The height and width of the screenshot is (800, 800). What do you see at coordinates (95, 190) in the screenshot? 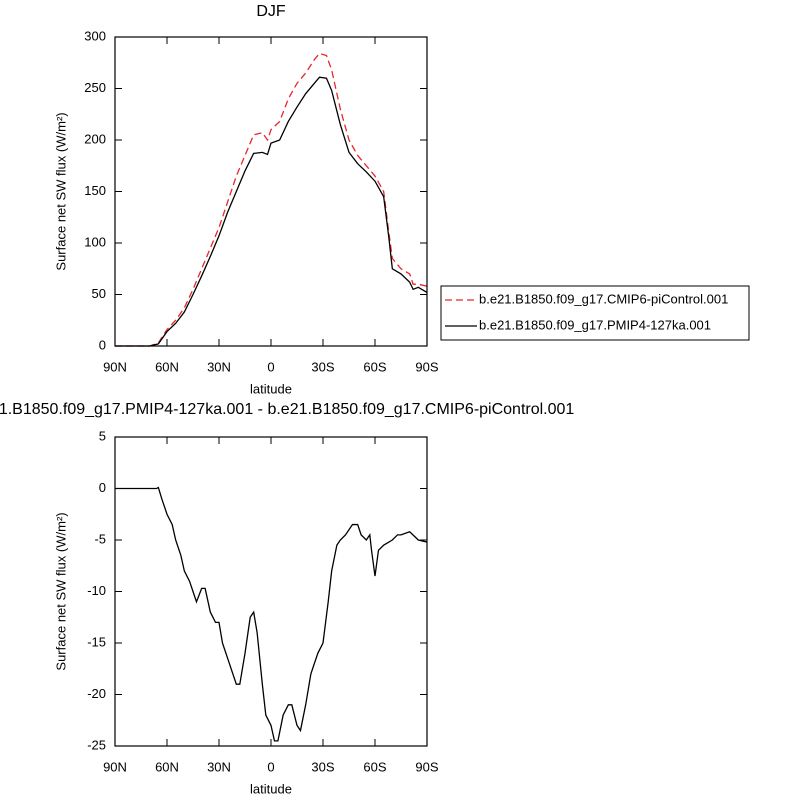
I see `y-tick-label: 150` at bounding box center [95, 190].